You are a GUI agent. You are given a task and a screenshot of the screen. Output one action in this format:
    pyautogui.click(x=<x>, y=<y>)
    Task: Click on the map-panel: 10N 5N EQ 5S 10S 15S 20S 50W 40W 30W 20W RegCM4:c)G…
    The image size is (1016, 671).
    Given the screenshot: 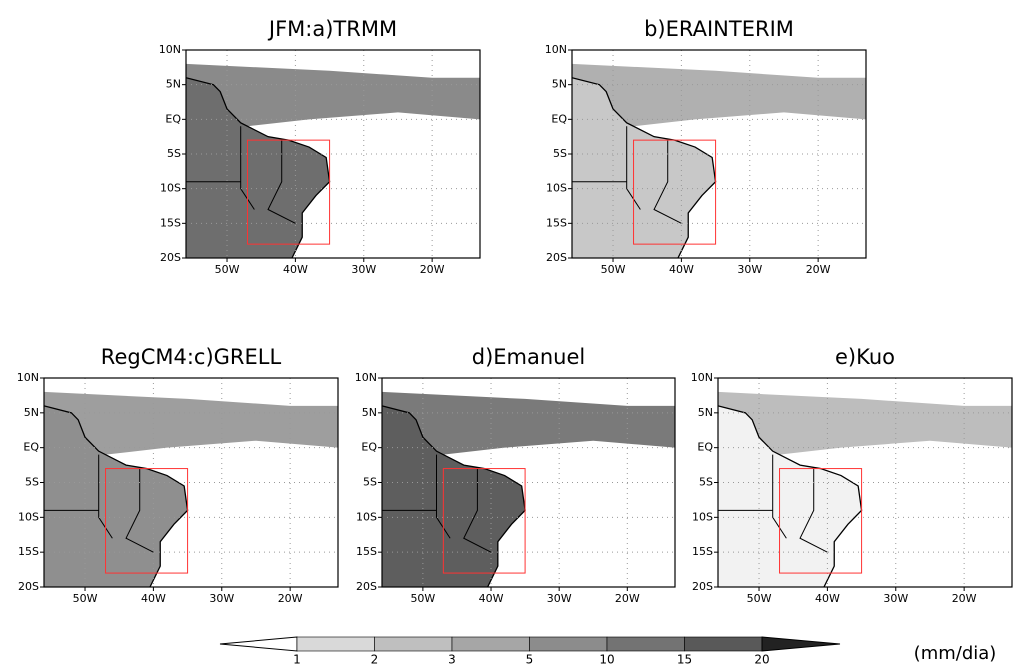 What is the action you would take?
    pyautogui.click(x=178, y=475)
    